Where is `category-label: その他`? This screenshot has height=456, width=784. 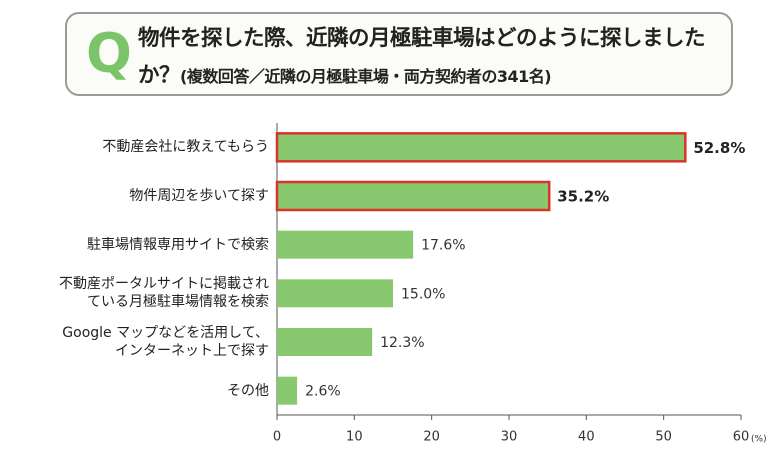 category-label: その他 is located at coordinates (248, 390).